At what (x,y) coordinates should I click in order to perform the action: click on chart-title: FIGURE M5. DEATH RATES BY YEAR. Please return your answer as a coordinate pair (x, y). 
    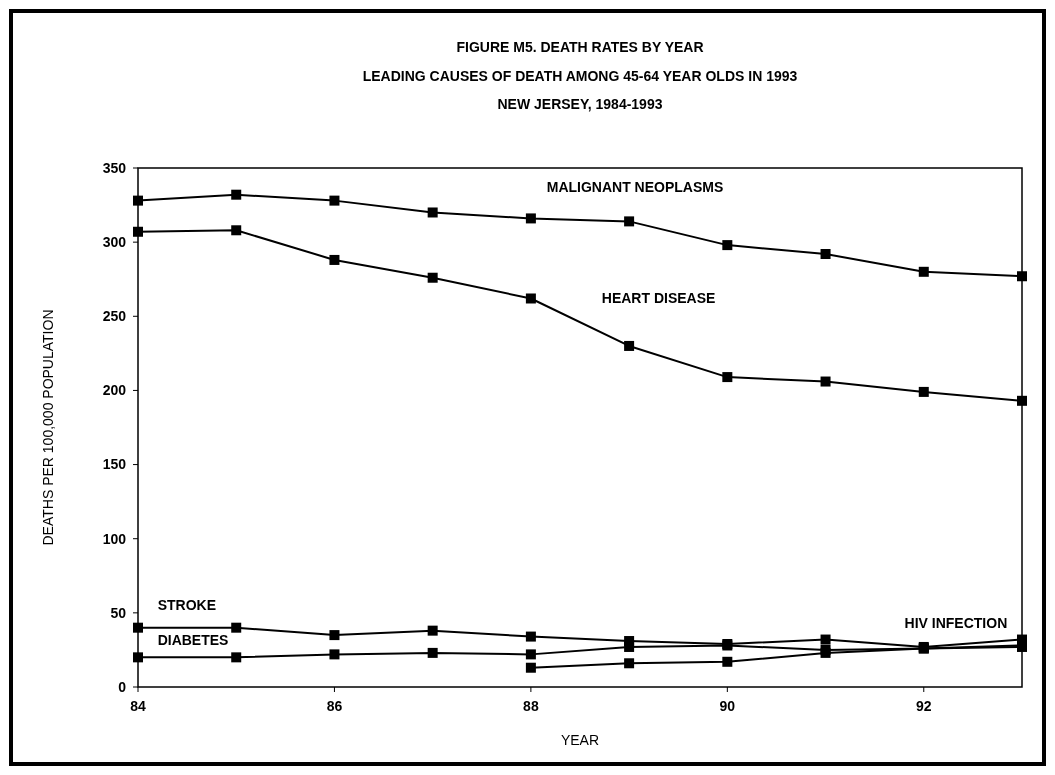
    Looking at the image, I should click on (580, 47).